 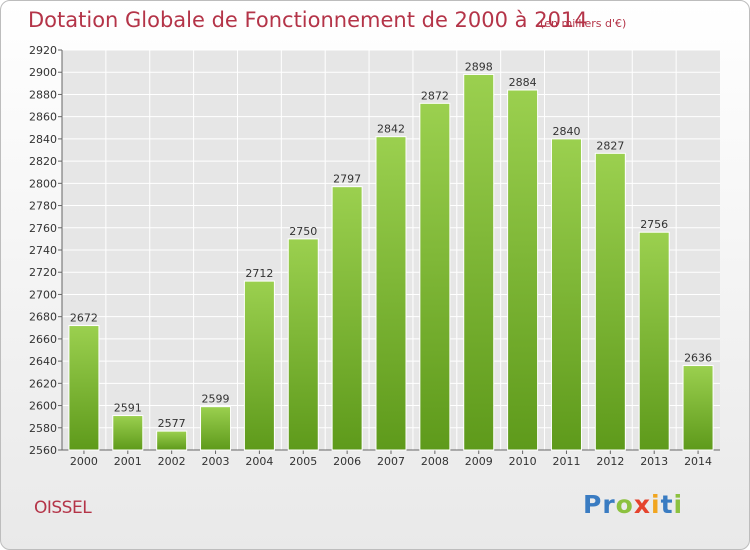 I want to click on data-label: 2884, so click(x=523, y=82).